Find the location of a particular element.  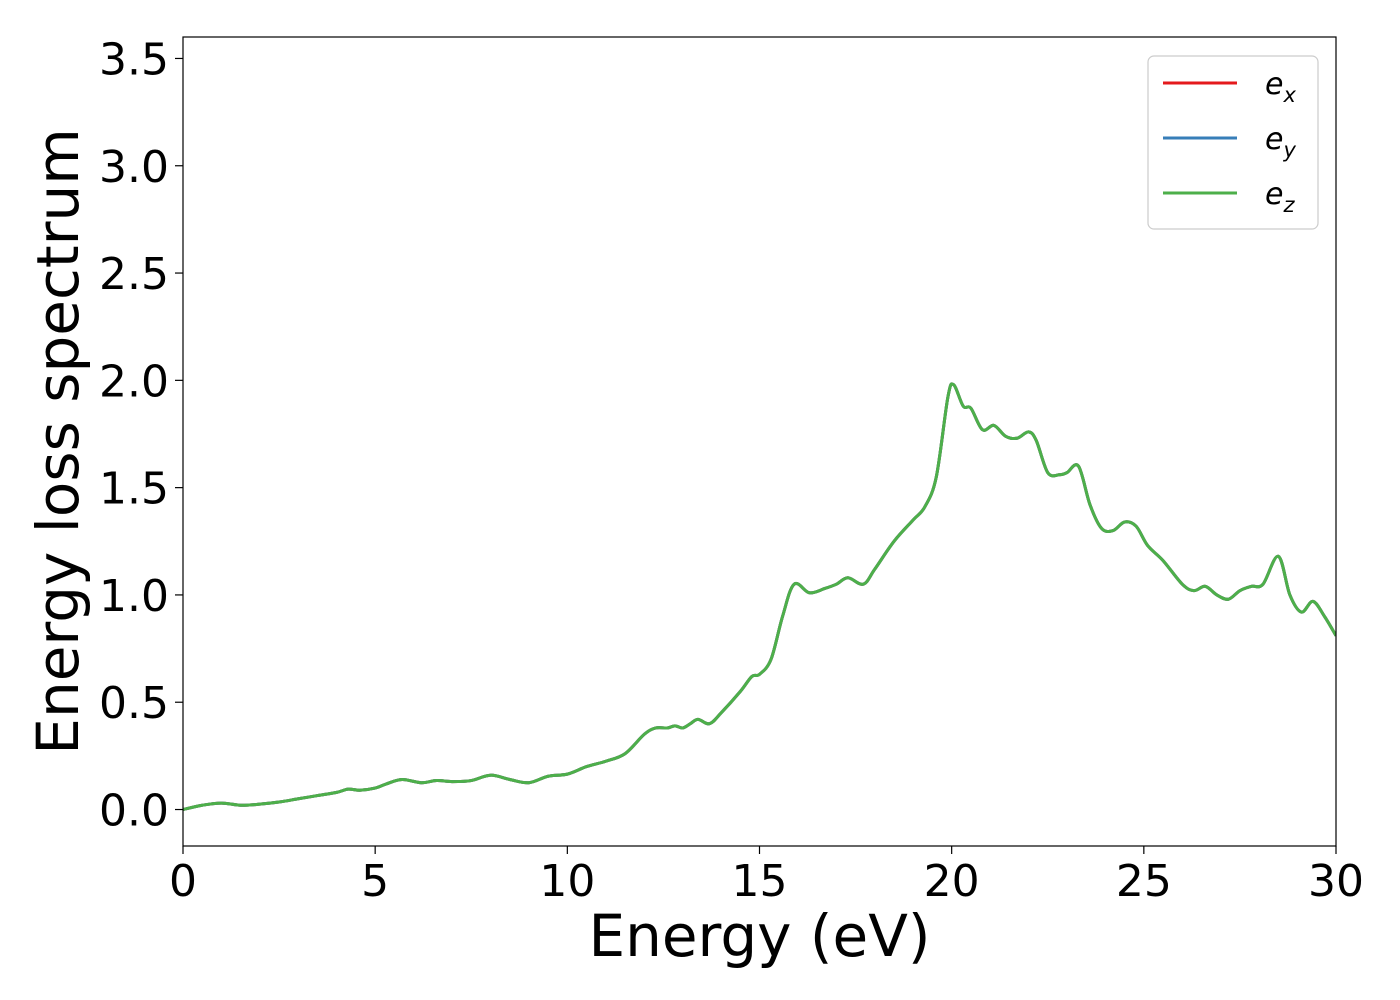

x-axis-ticks: 0 5 10 15 20 25 30 is located at coordinates (766, 876).